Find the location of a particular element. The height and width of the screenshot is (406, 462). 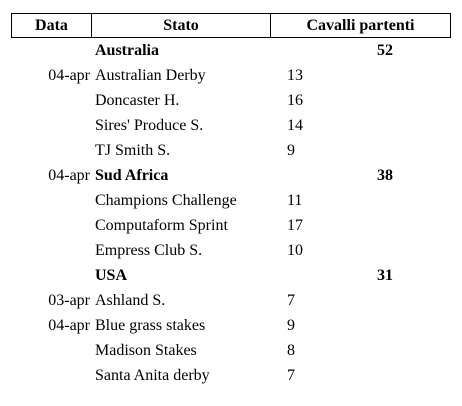

race-name: Australian Derby is located at coordinates (150, 75).